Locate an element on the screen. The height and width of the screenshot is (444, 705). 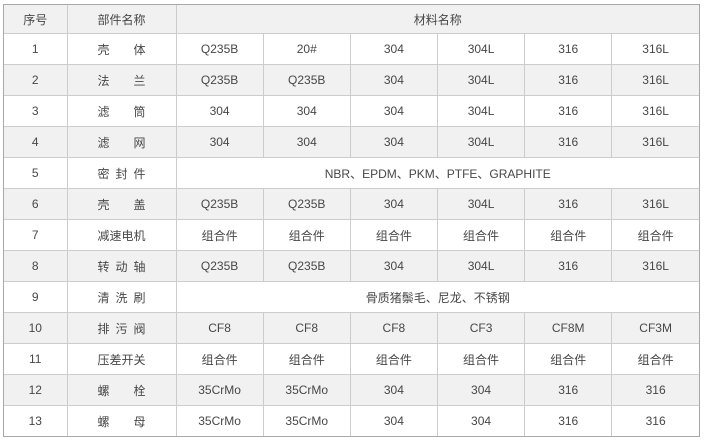
part-name-cell: 排污阀 is located at coordinates (121, 328).